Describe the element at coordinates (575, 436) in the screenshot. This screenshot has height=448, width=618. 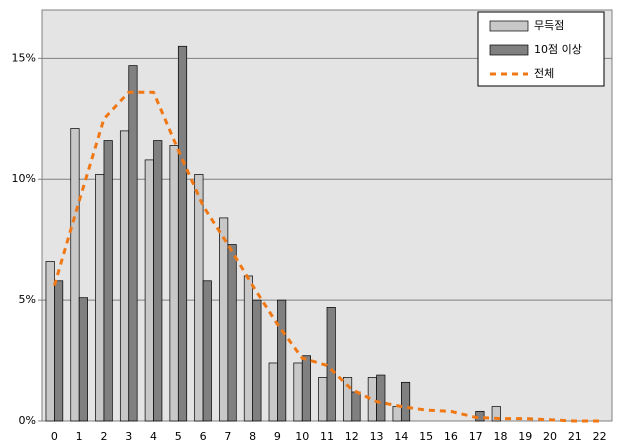
I see `x-tick-label: 21` at that location.